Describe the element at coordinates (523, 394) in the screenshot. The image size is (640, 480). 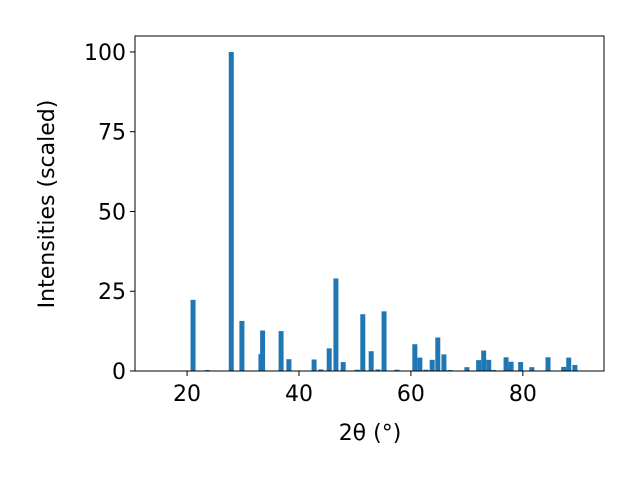
I see `x-tick-label: 80` at that location.